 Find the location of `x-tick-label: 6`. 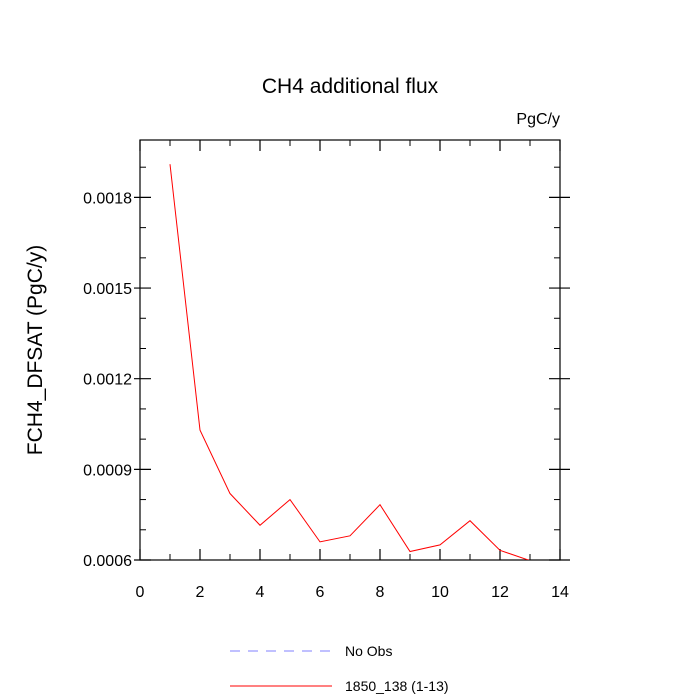

x-tick-label: 6 is located at coordinates (320, 592).